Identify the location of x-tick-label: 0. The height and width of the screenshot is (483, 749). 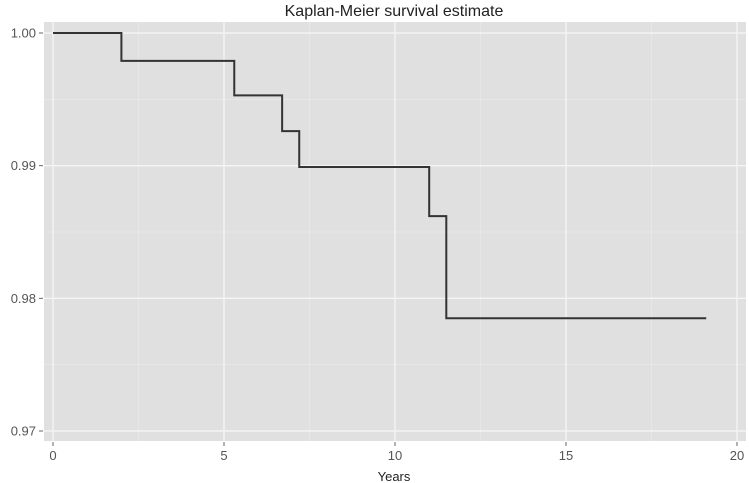
(52, 455).